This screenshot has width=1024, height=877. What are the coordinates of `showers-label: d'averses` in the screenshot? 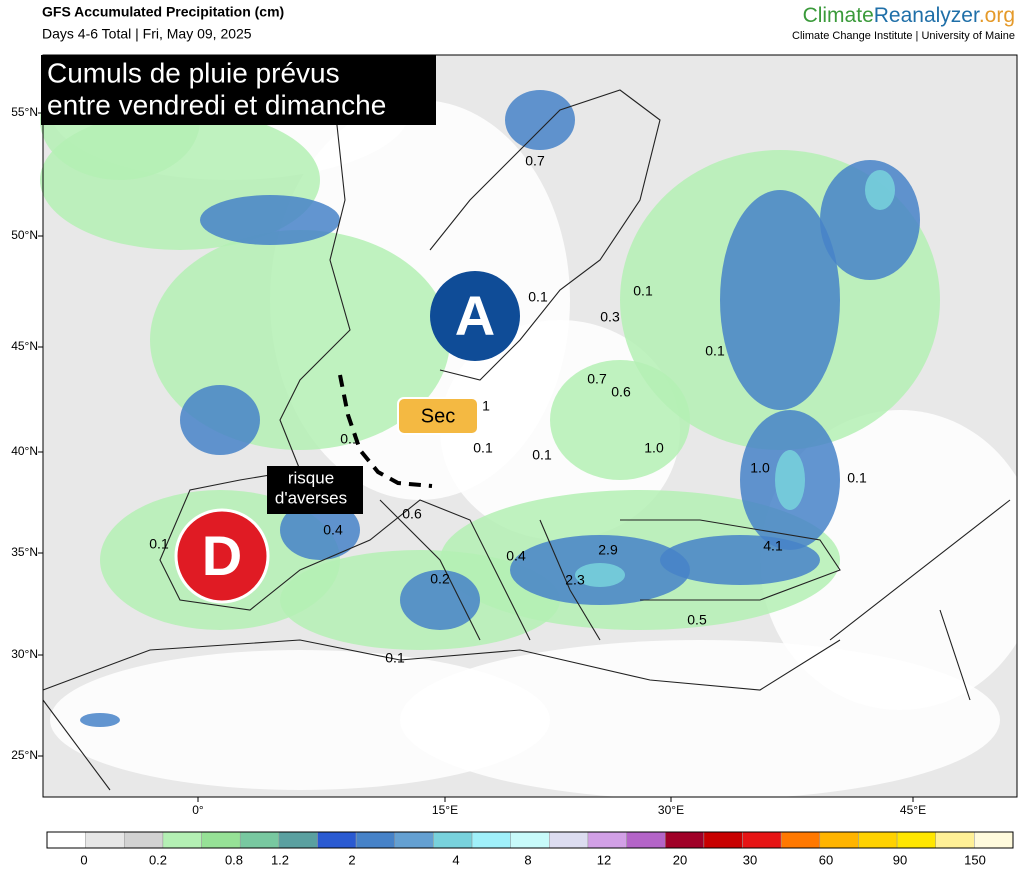 It's located at (311, 497).